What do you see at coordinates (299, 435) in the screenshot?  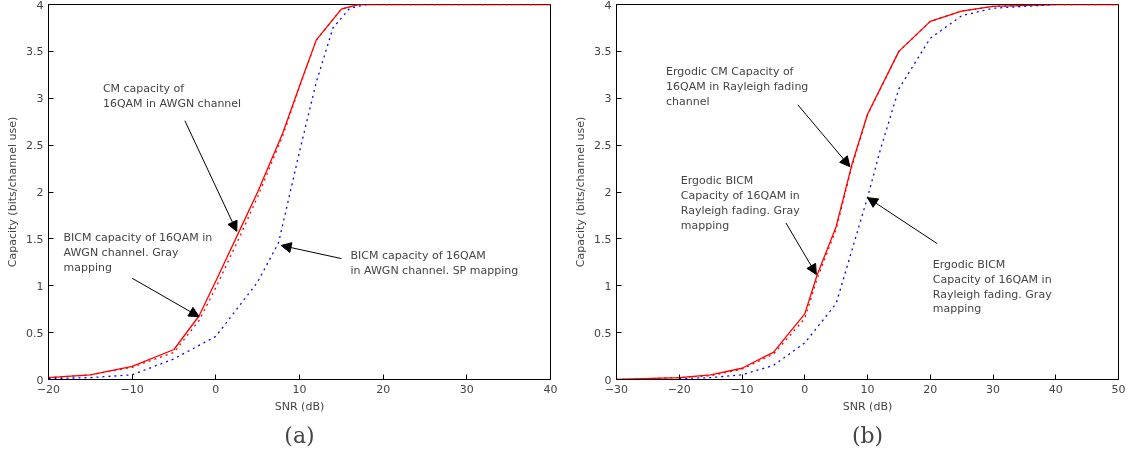 I see `text: (a)` at bounding box center [299, 435].